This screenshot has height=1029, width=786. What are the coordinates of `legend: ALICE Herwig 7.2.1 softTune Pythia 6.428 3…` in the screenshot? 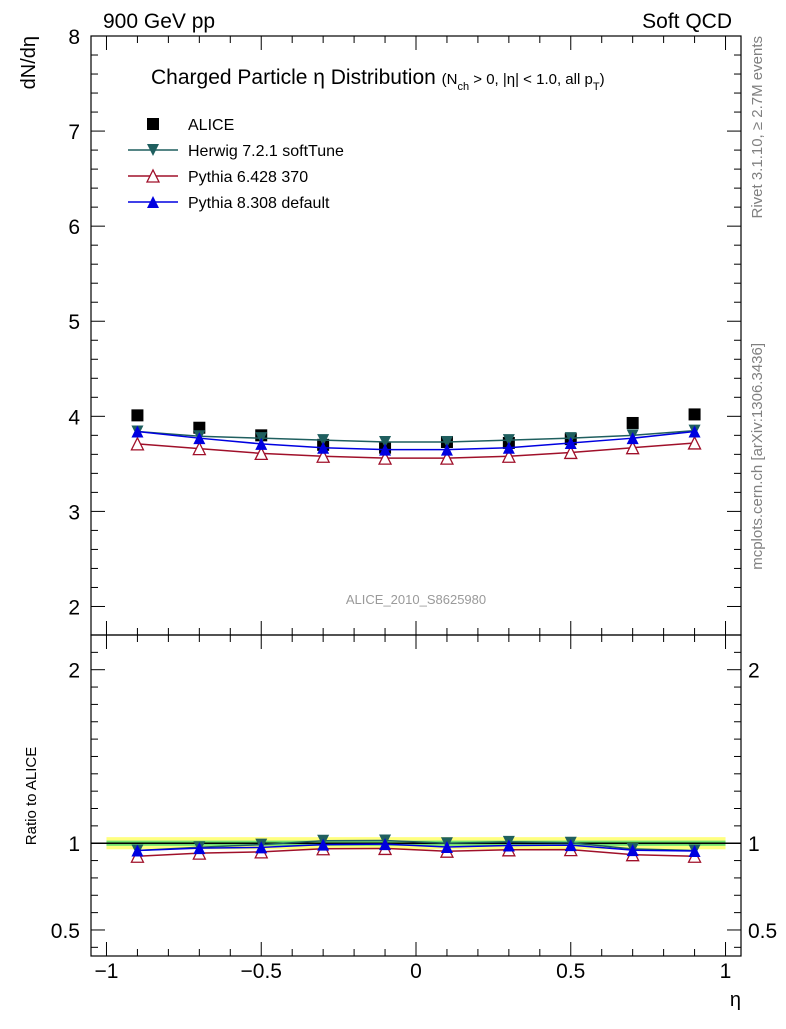 It's located at (236, 164).